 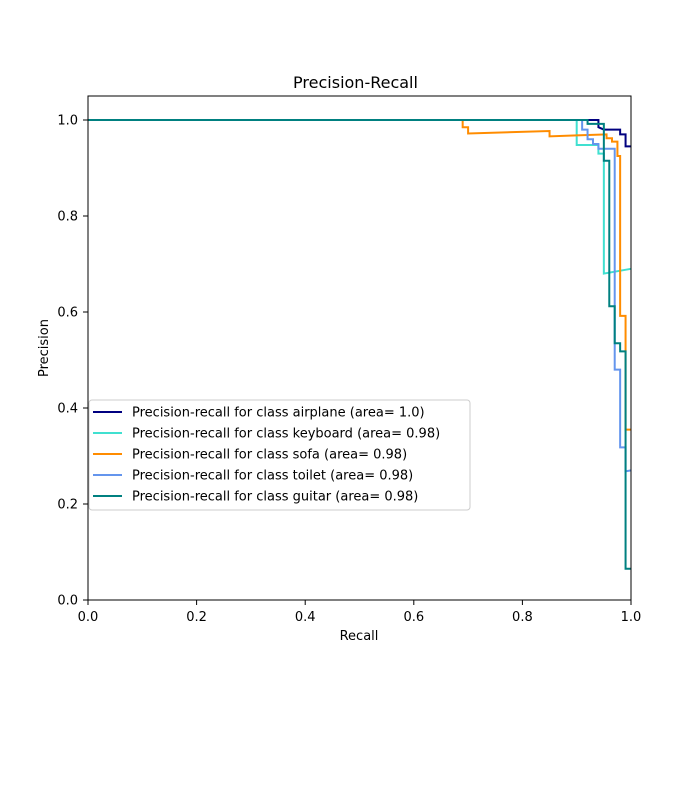 What do you see at coordinates (413, 617) in the screenshot?
I see `x-tick-label: 0.6` at bounding box center [413, 617].